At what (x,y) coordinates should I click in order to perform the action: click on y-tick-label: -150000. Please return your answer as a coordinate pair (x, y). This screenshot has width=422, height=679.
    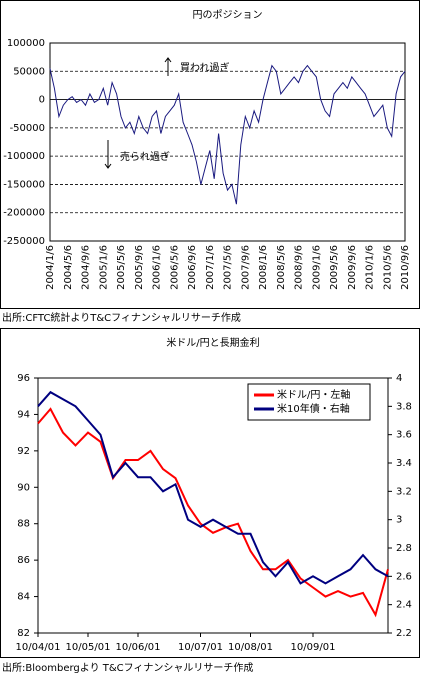
    Looking at the image, I should click on (24, 184).